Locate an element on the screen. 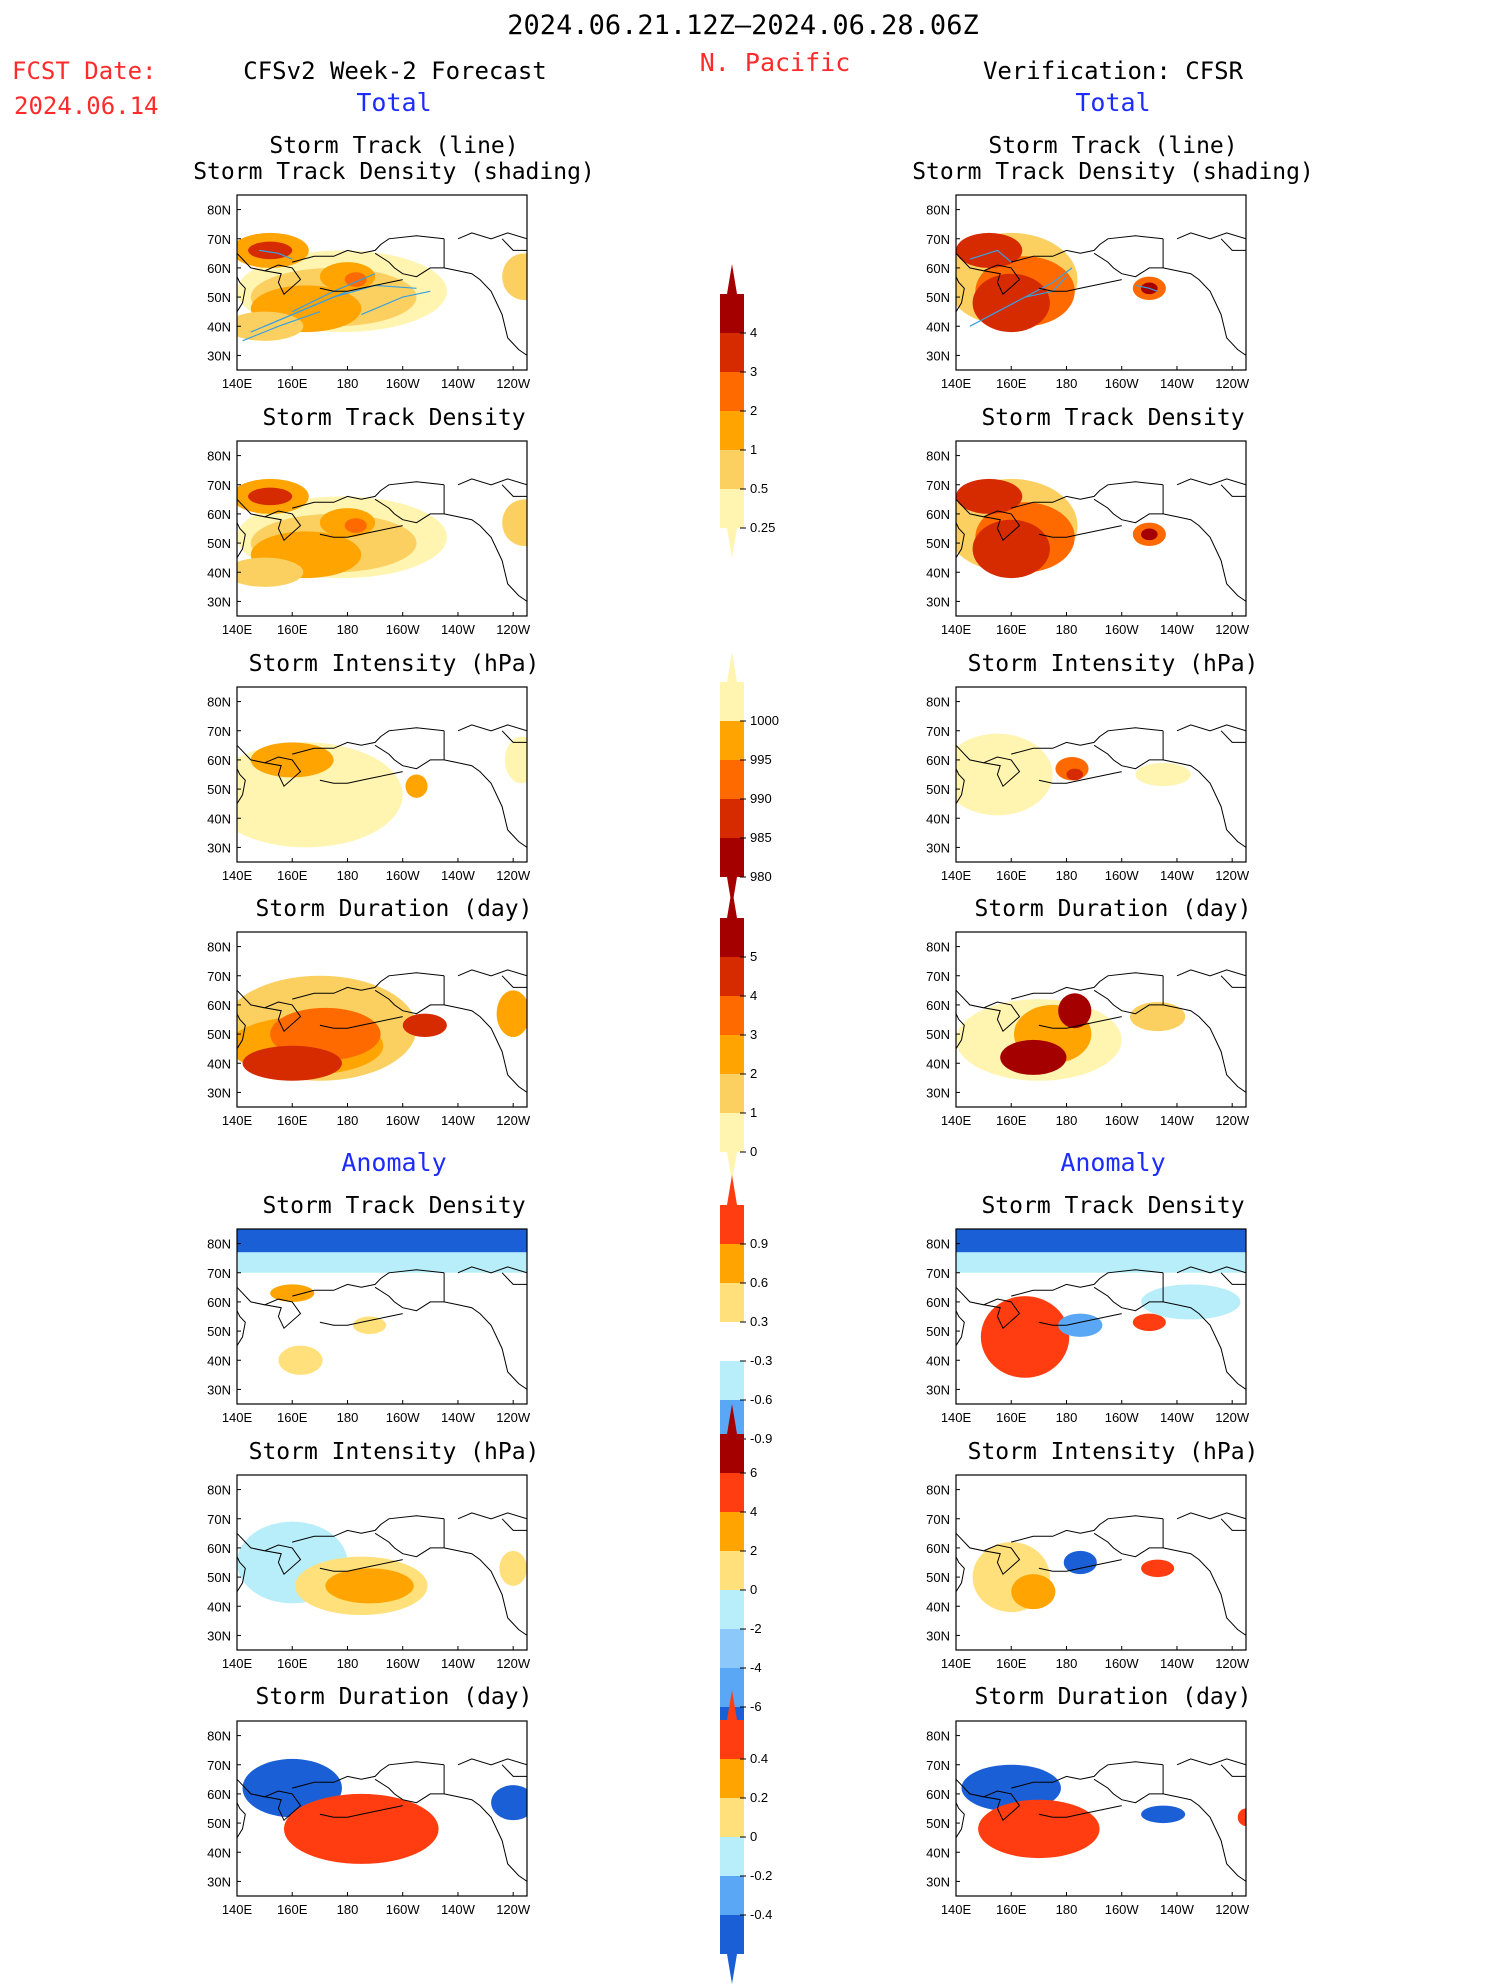 The height and width of the screenshot is (1984, 1487). colorbar-label: -0.4 is located at coordinates (761, 1914).